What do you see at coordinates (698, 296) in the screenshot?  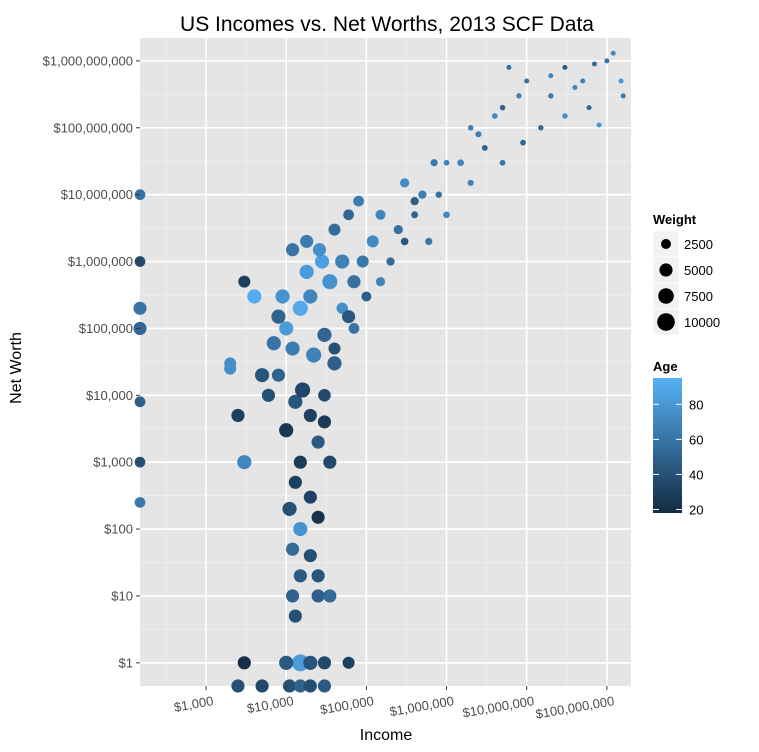 I see `size-legend-label: 7500` at bounding box center [698, 296].